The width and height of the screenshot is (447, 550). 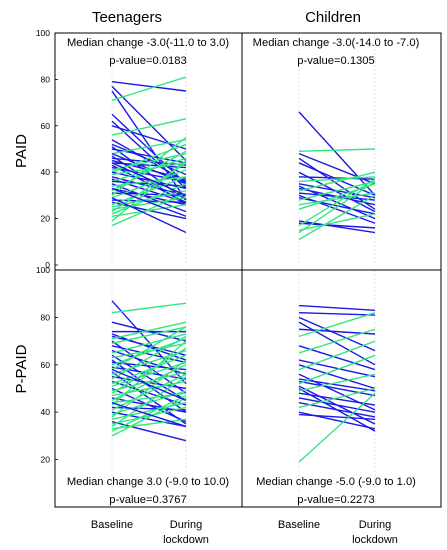 What do you see at coordinates (186, 540) in the screenshot?
I see `x-tick-lockdown-left: lockdown` at bounding box center [186, 540].